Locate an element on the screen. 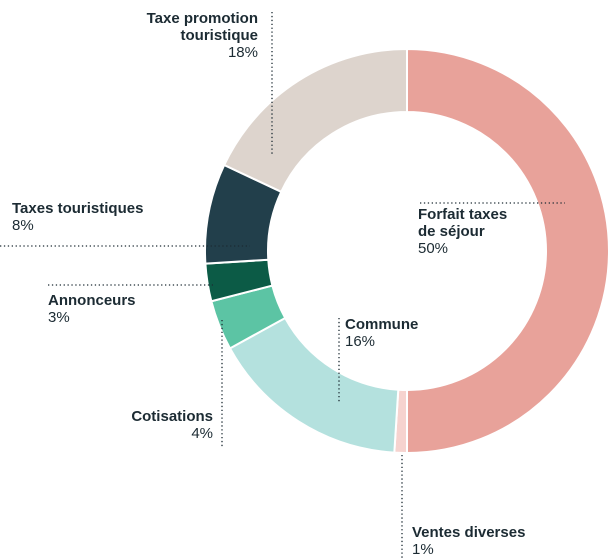 The image size is (608, 558). value-label: 50% is located at coordinates (433, 248).